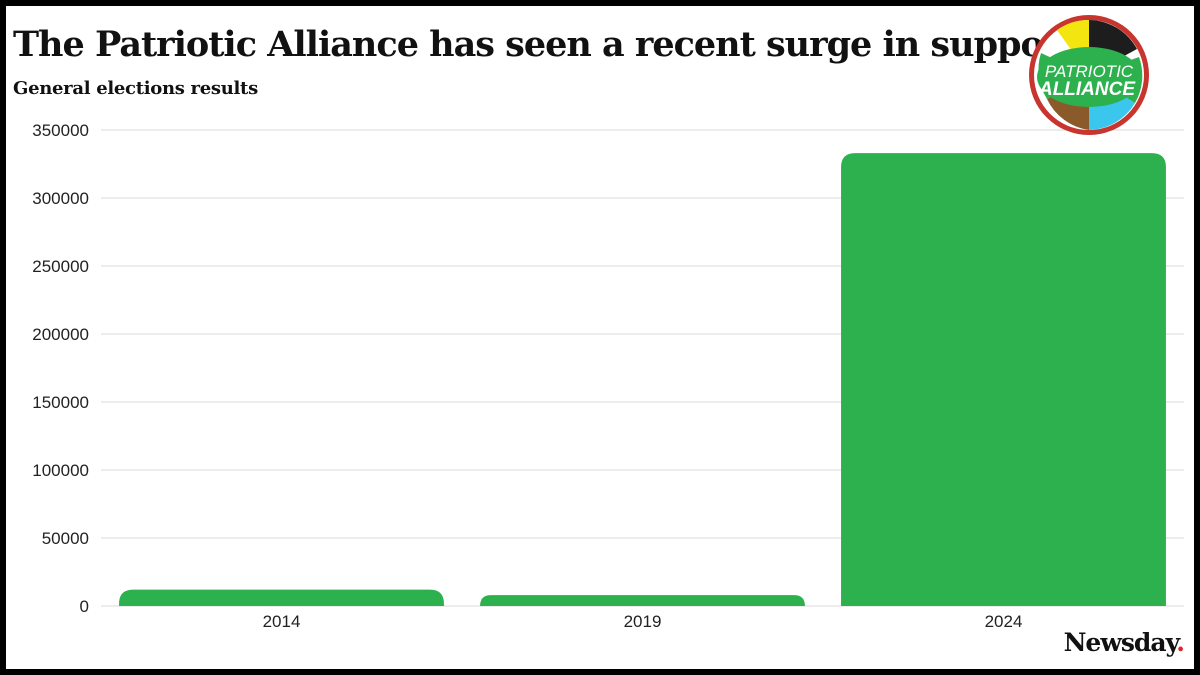 This screenshot has width=1200, height=675. Describe the element at coordinates (282, 621) in the screenshot. I see `x-tick-label-2014: 2014` at that location.